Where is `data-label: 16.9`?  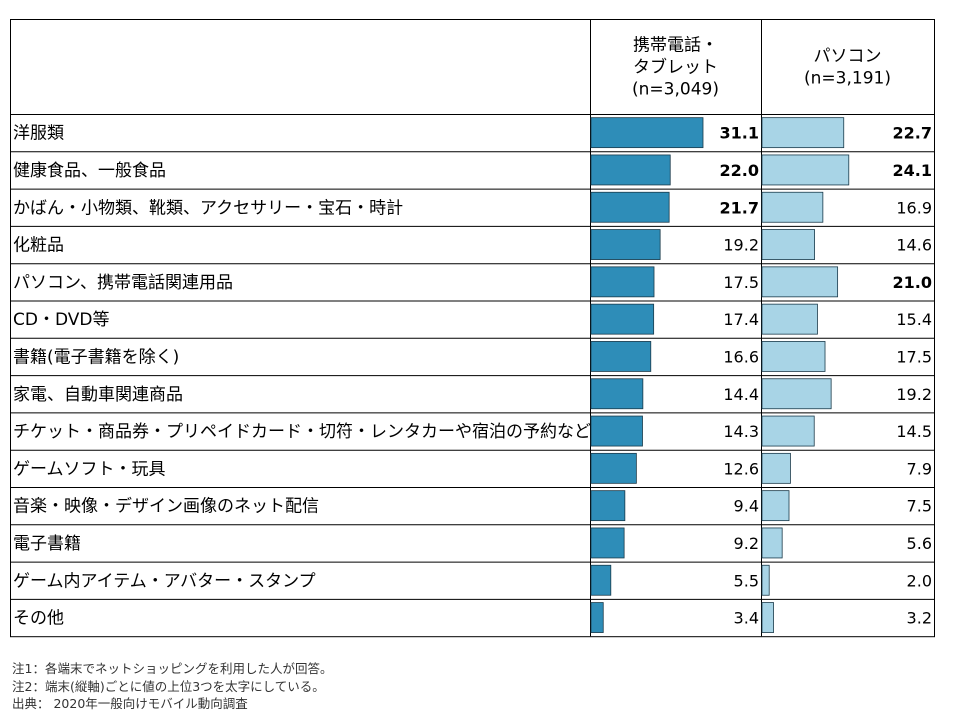
data-label: 16.9 is located at coordinates (914, 207).